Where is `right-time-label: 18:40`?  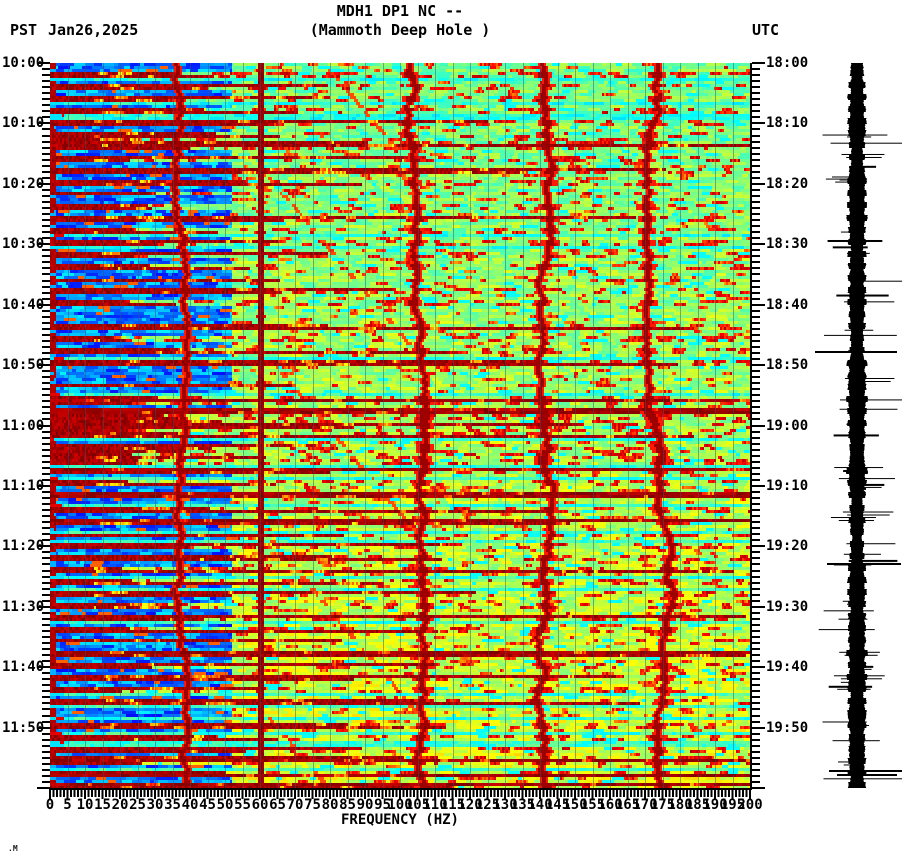 right-time-label: 18:40 is located at coordinates (787, 304).